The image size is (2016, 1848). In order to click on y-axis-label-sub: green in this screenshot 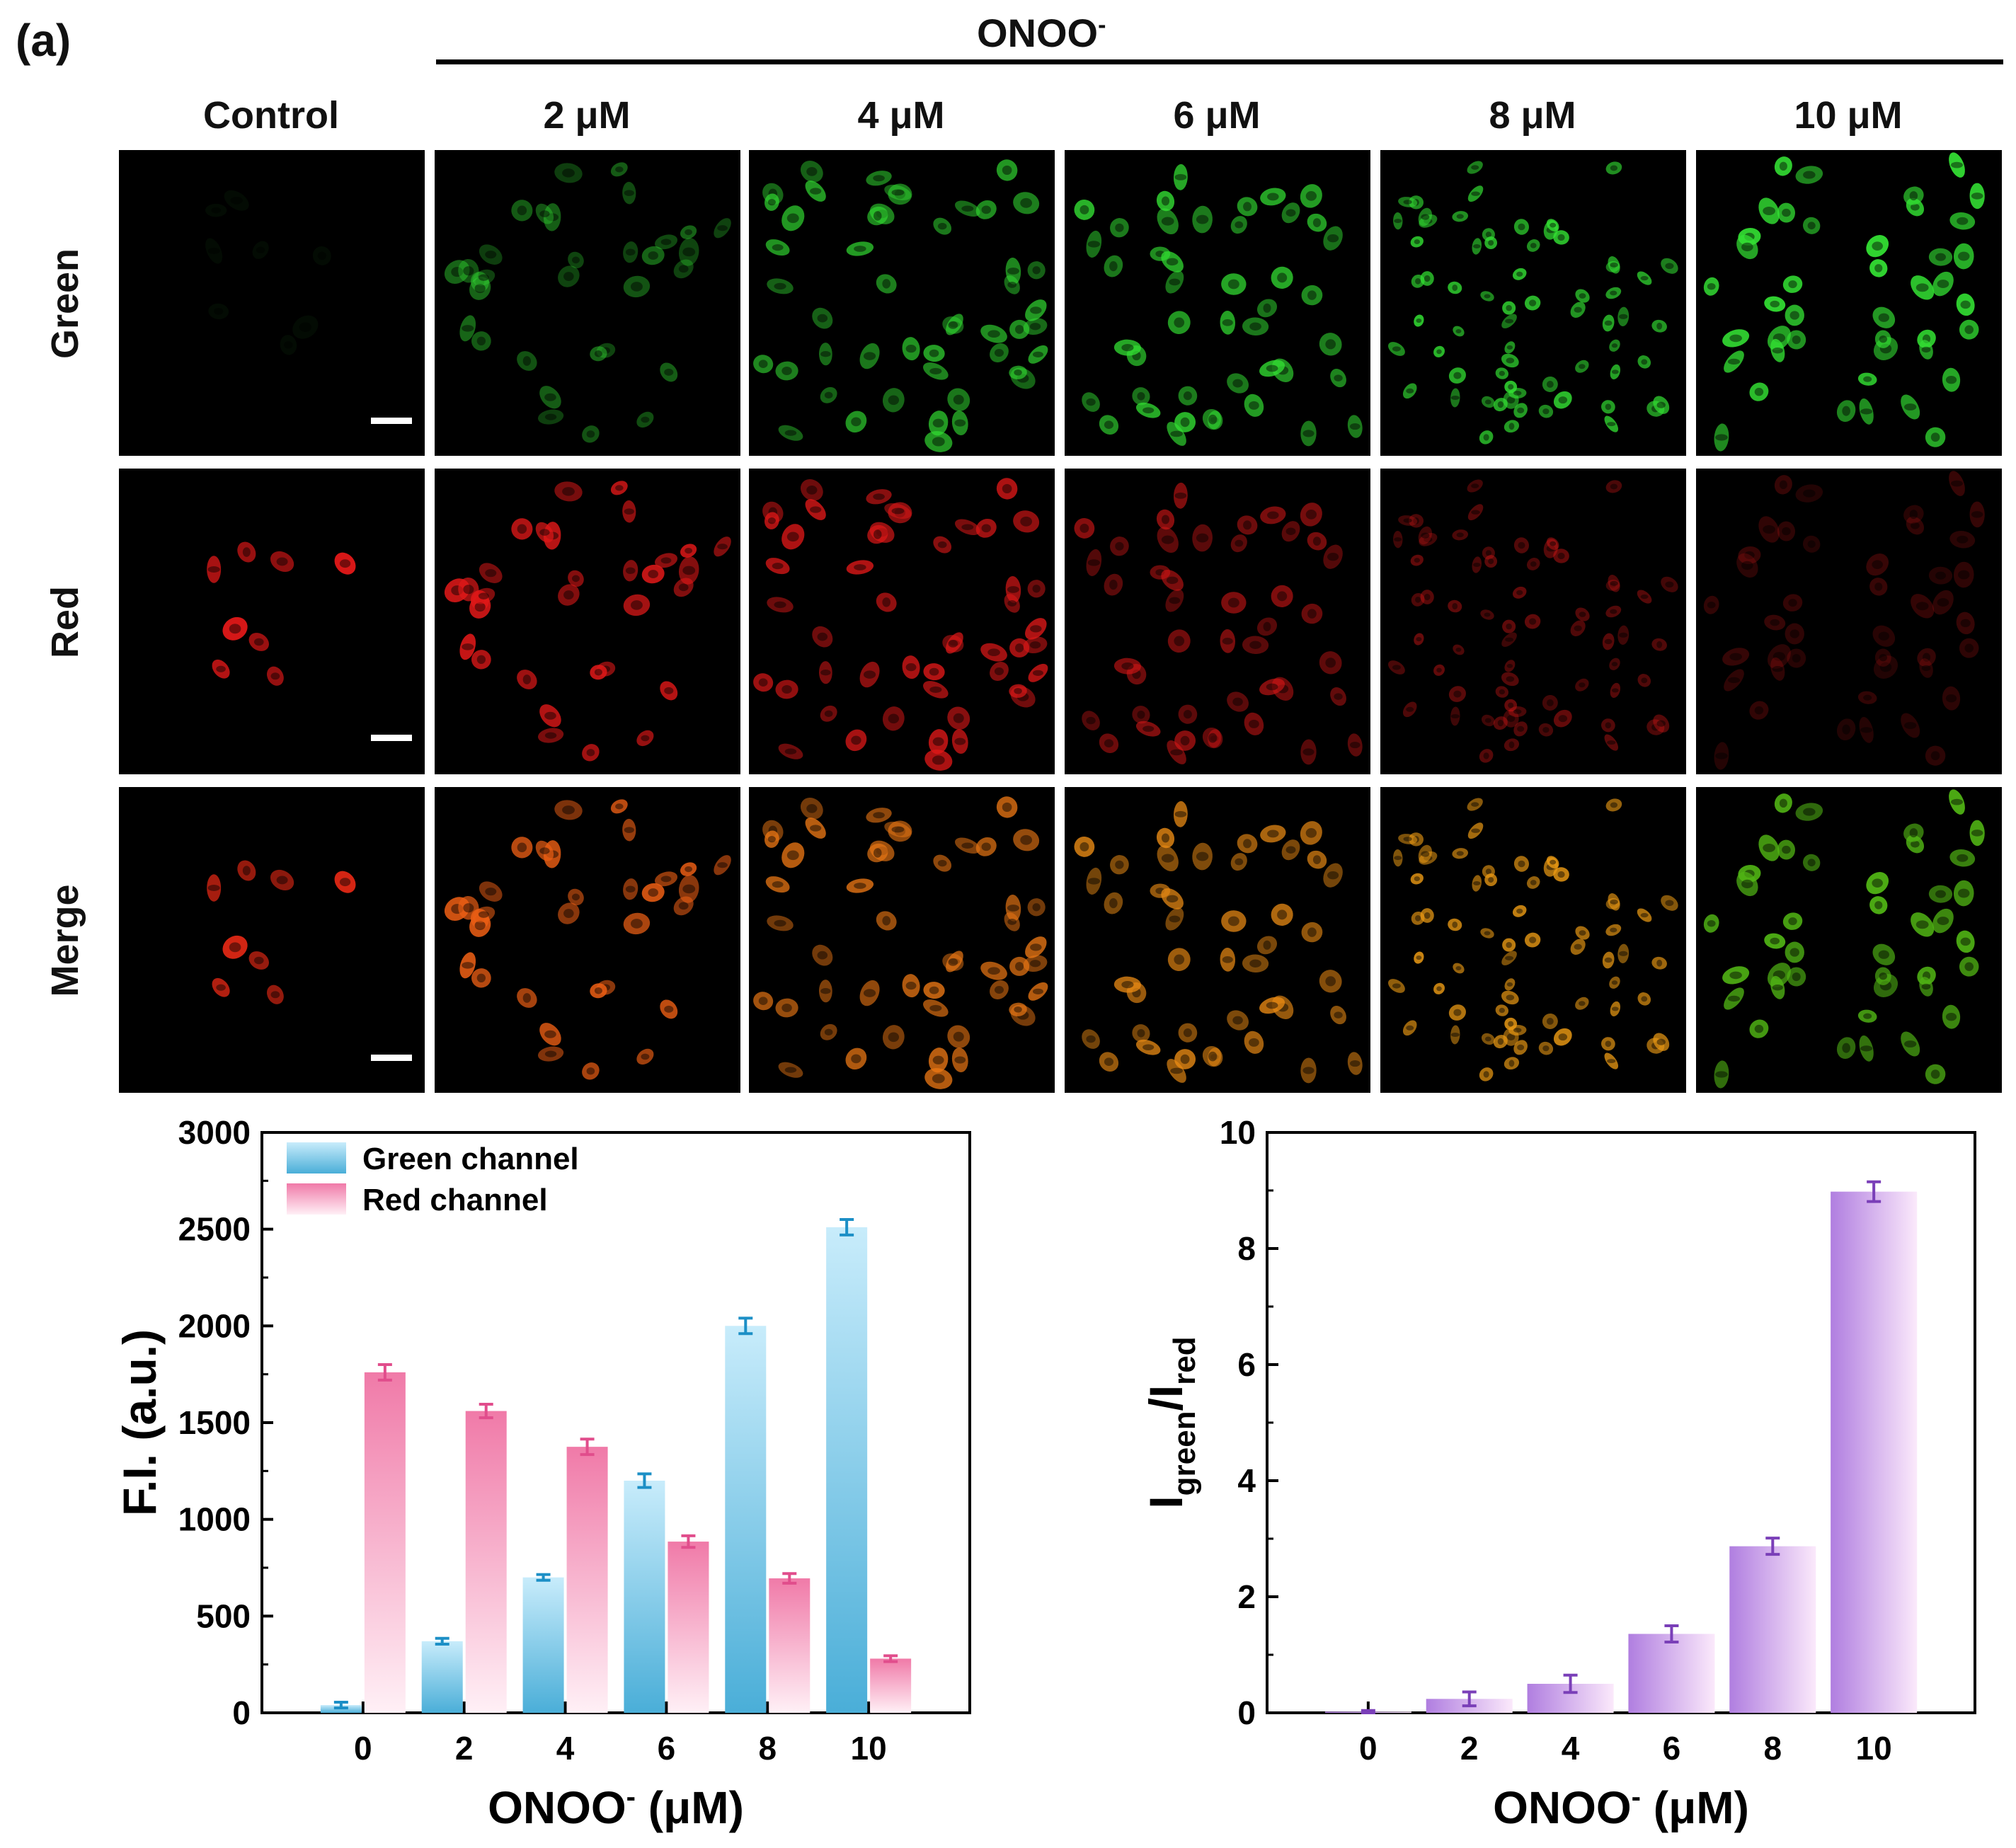, I will do `click(1184, 1453)`.